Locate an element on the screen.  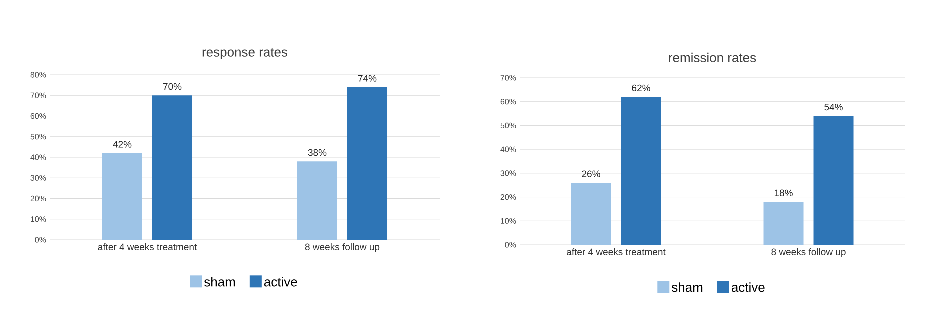
y-tick-label: 80% is located at coordinates (38, 75).